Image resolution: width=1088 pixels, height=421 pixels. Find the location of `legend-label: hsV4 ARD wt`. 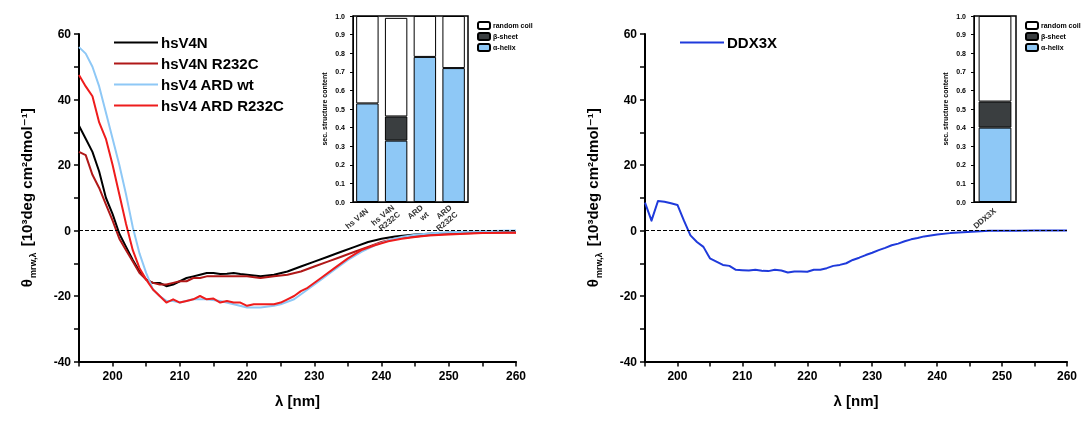

legend-label: hsV4 ARD wt is located at coordinates (207, 84).